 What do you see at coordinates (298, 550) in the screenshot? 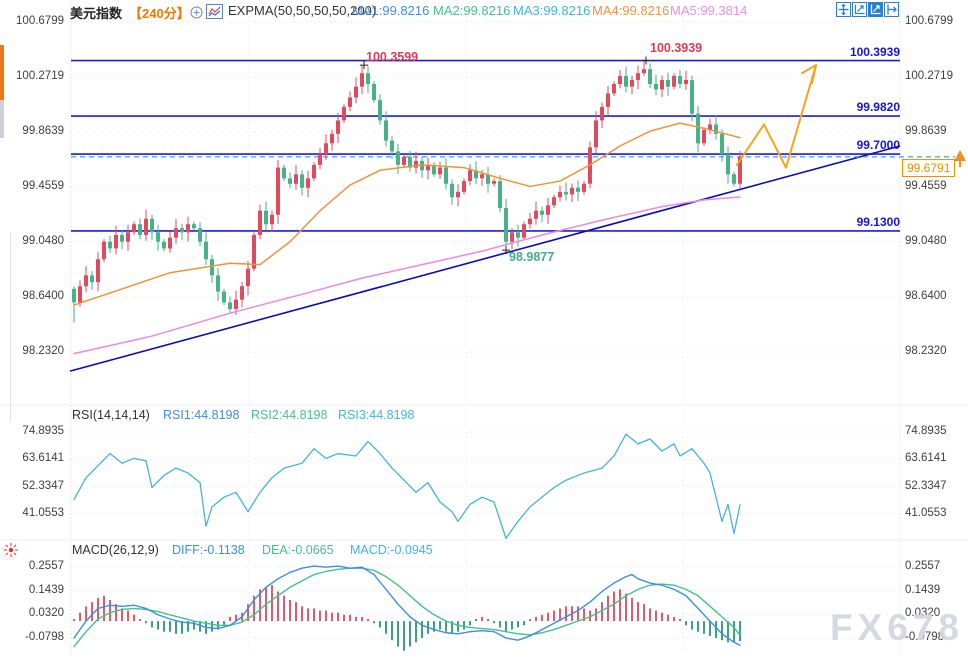
I see `macd-dea-value: DEA:-0.0665` at bounding box center [298, 550].